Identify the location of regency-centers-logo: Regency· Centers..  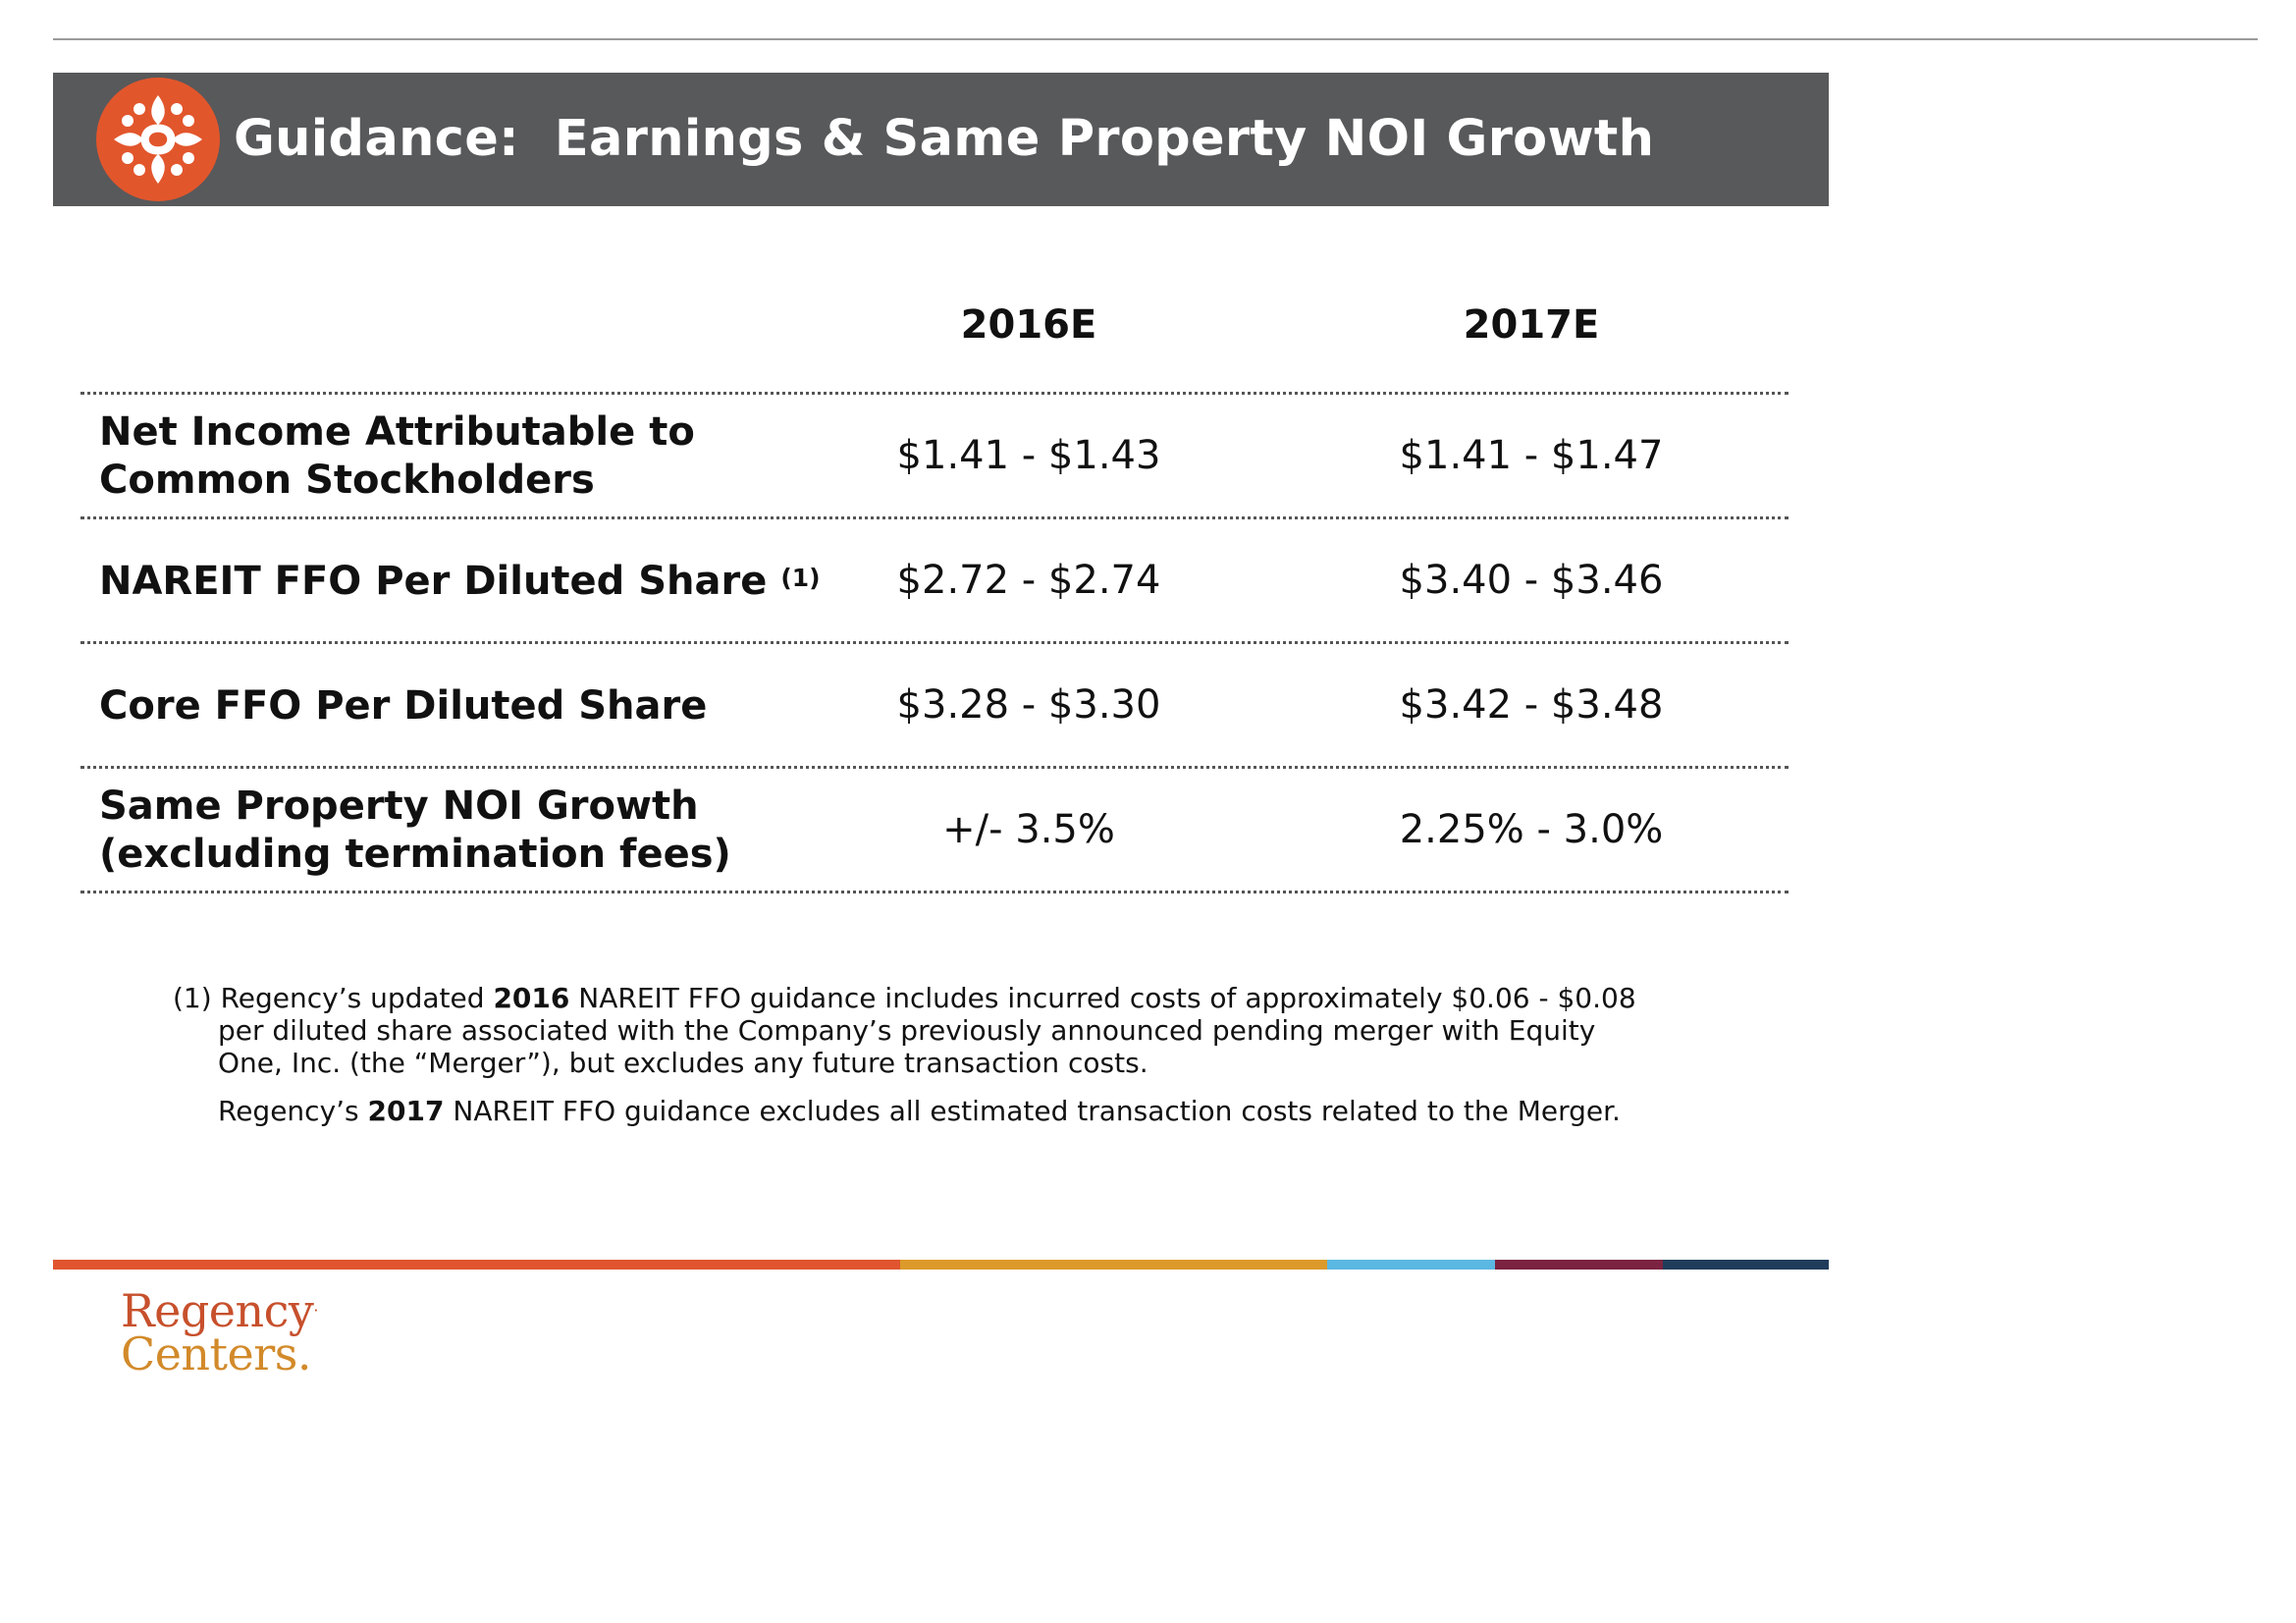
(219, 1334).